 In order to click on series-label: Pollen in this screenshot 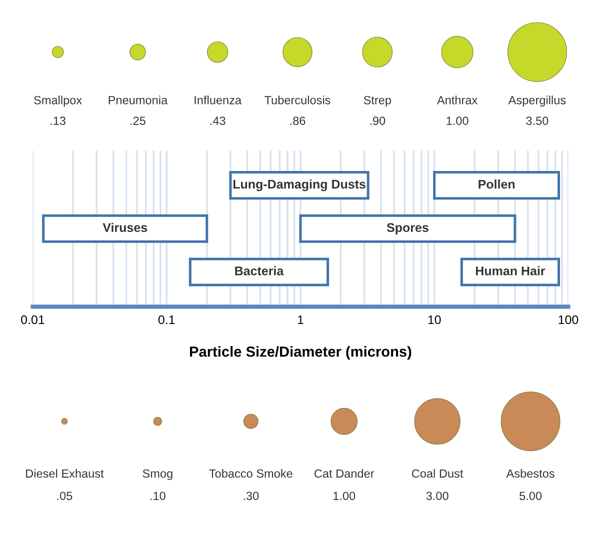, I will do `click(496, 184)`.